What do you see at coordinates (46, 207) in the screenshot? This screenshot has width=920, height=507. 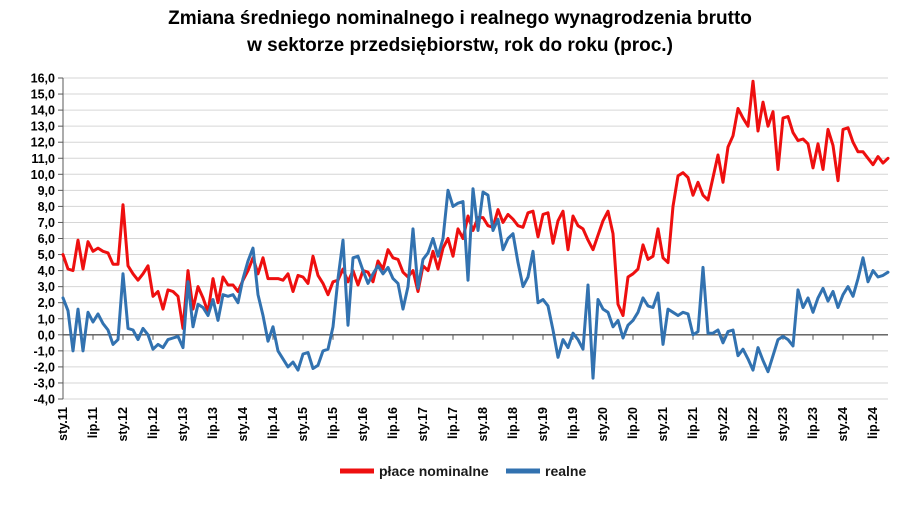 I see `y-tick-label: 8,0` at bounding box center [46, 207].